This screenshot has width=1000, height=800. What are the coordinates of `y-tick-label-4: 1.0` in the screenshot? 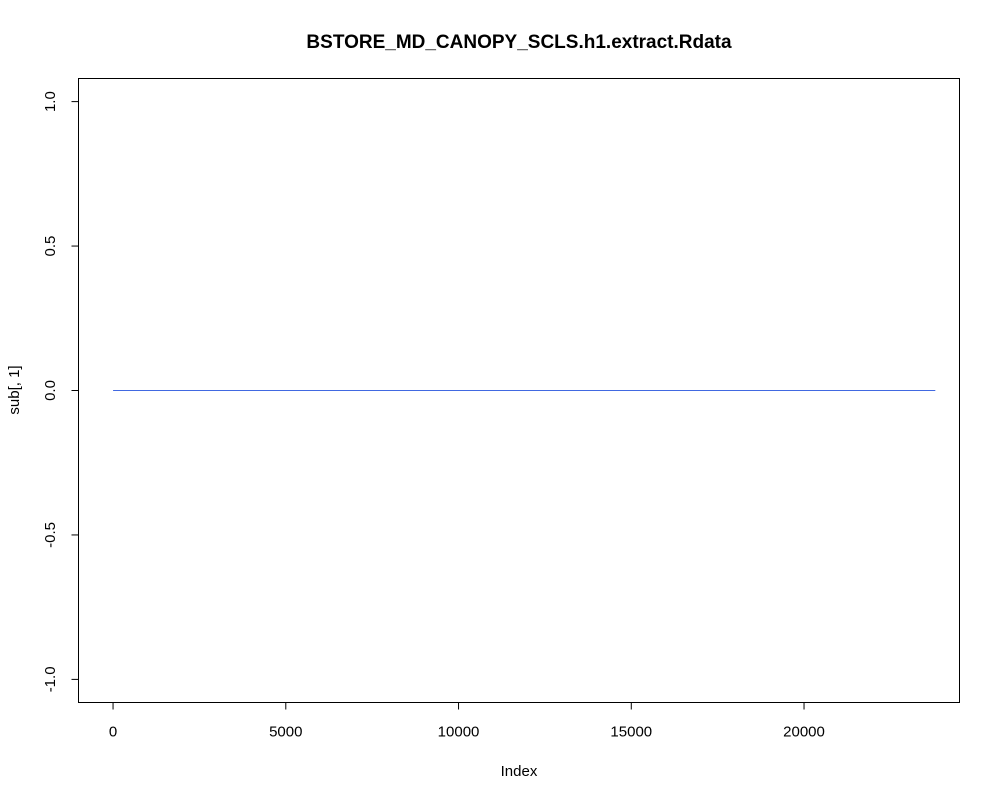 It's located at (50, 101).